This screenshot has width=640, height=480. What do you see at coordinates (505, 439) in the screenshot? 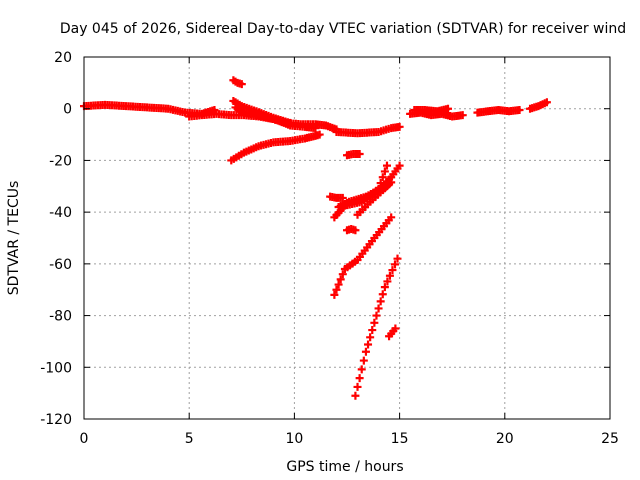
I see `x-tick-label: 20` at bounding box center [505, 439].